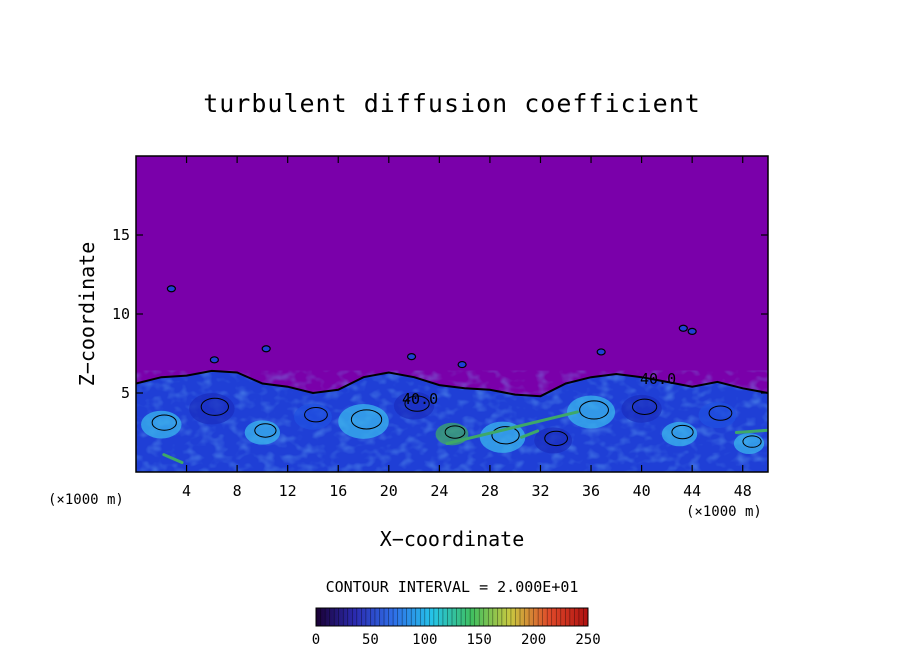 This screenshot has height=654, width=904. What do you see at coordinates (389, 491) in the screenshot?
I see `x-tick-label: 20` at bounding box center [389, 491].